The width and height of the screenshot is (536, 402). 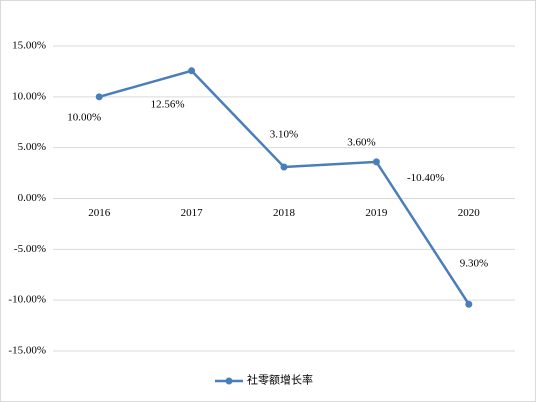 What do you see at coordinates (29, 46) in the screenshot?
I see `y-tick-label: 15.00%` at bounding box center [29, 46].